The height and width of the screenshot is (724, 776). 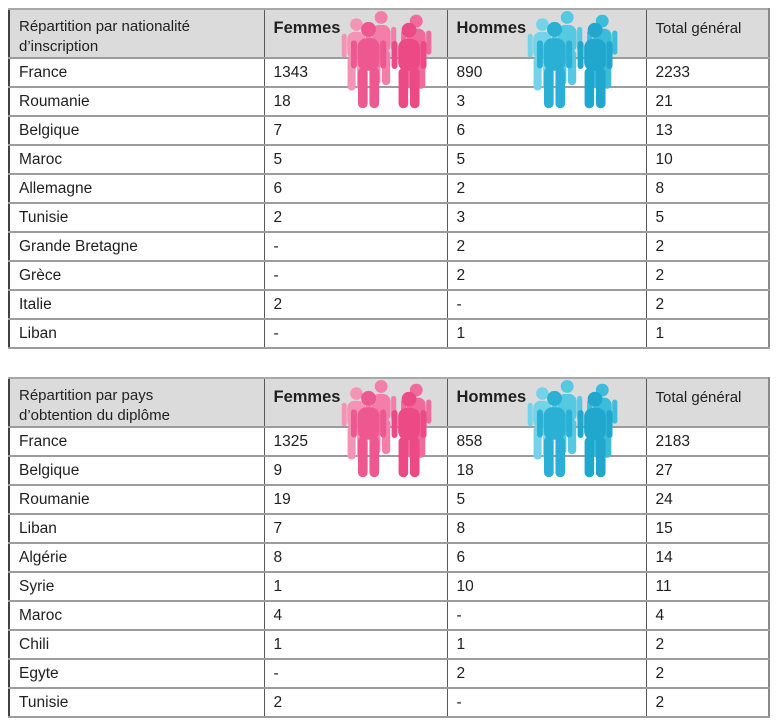 I want to click on country-cell: Chili, so click(x=137, y=645).